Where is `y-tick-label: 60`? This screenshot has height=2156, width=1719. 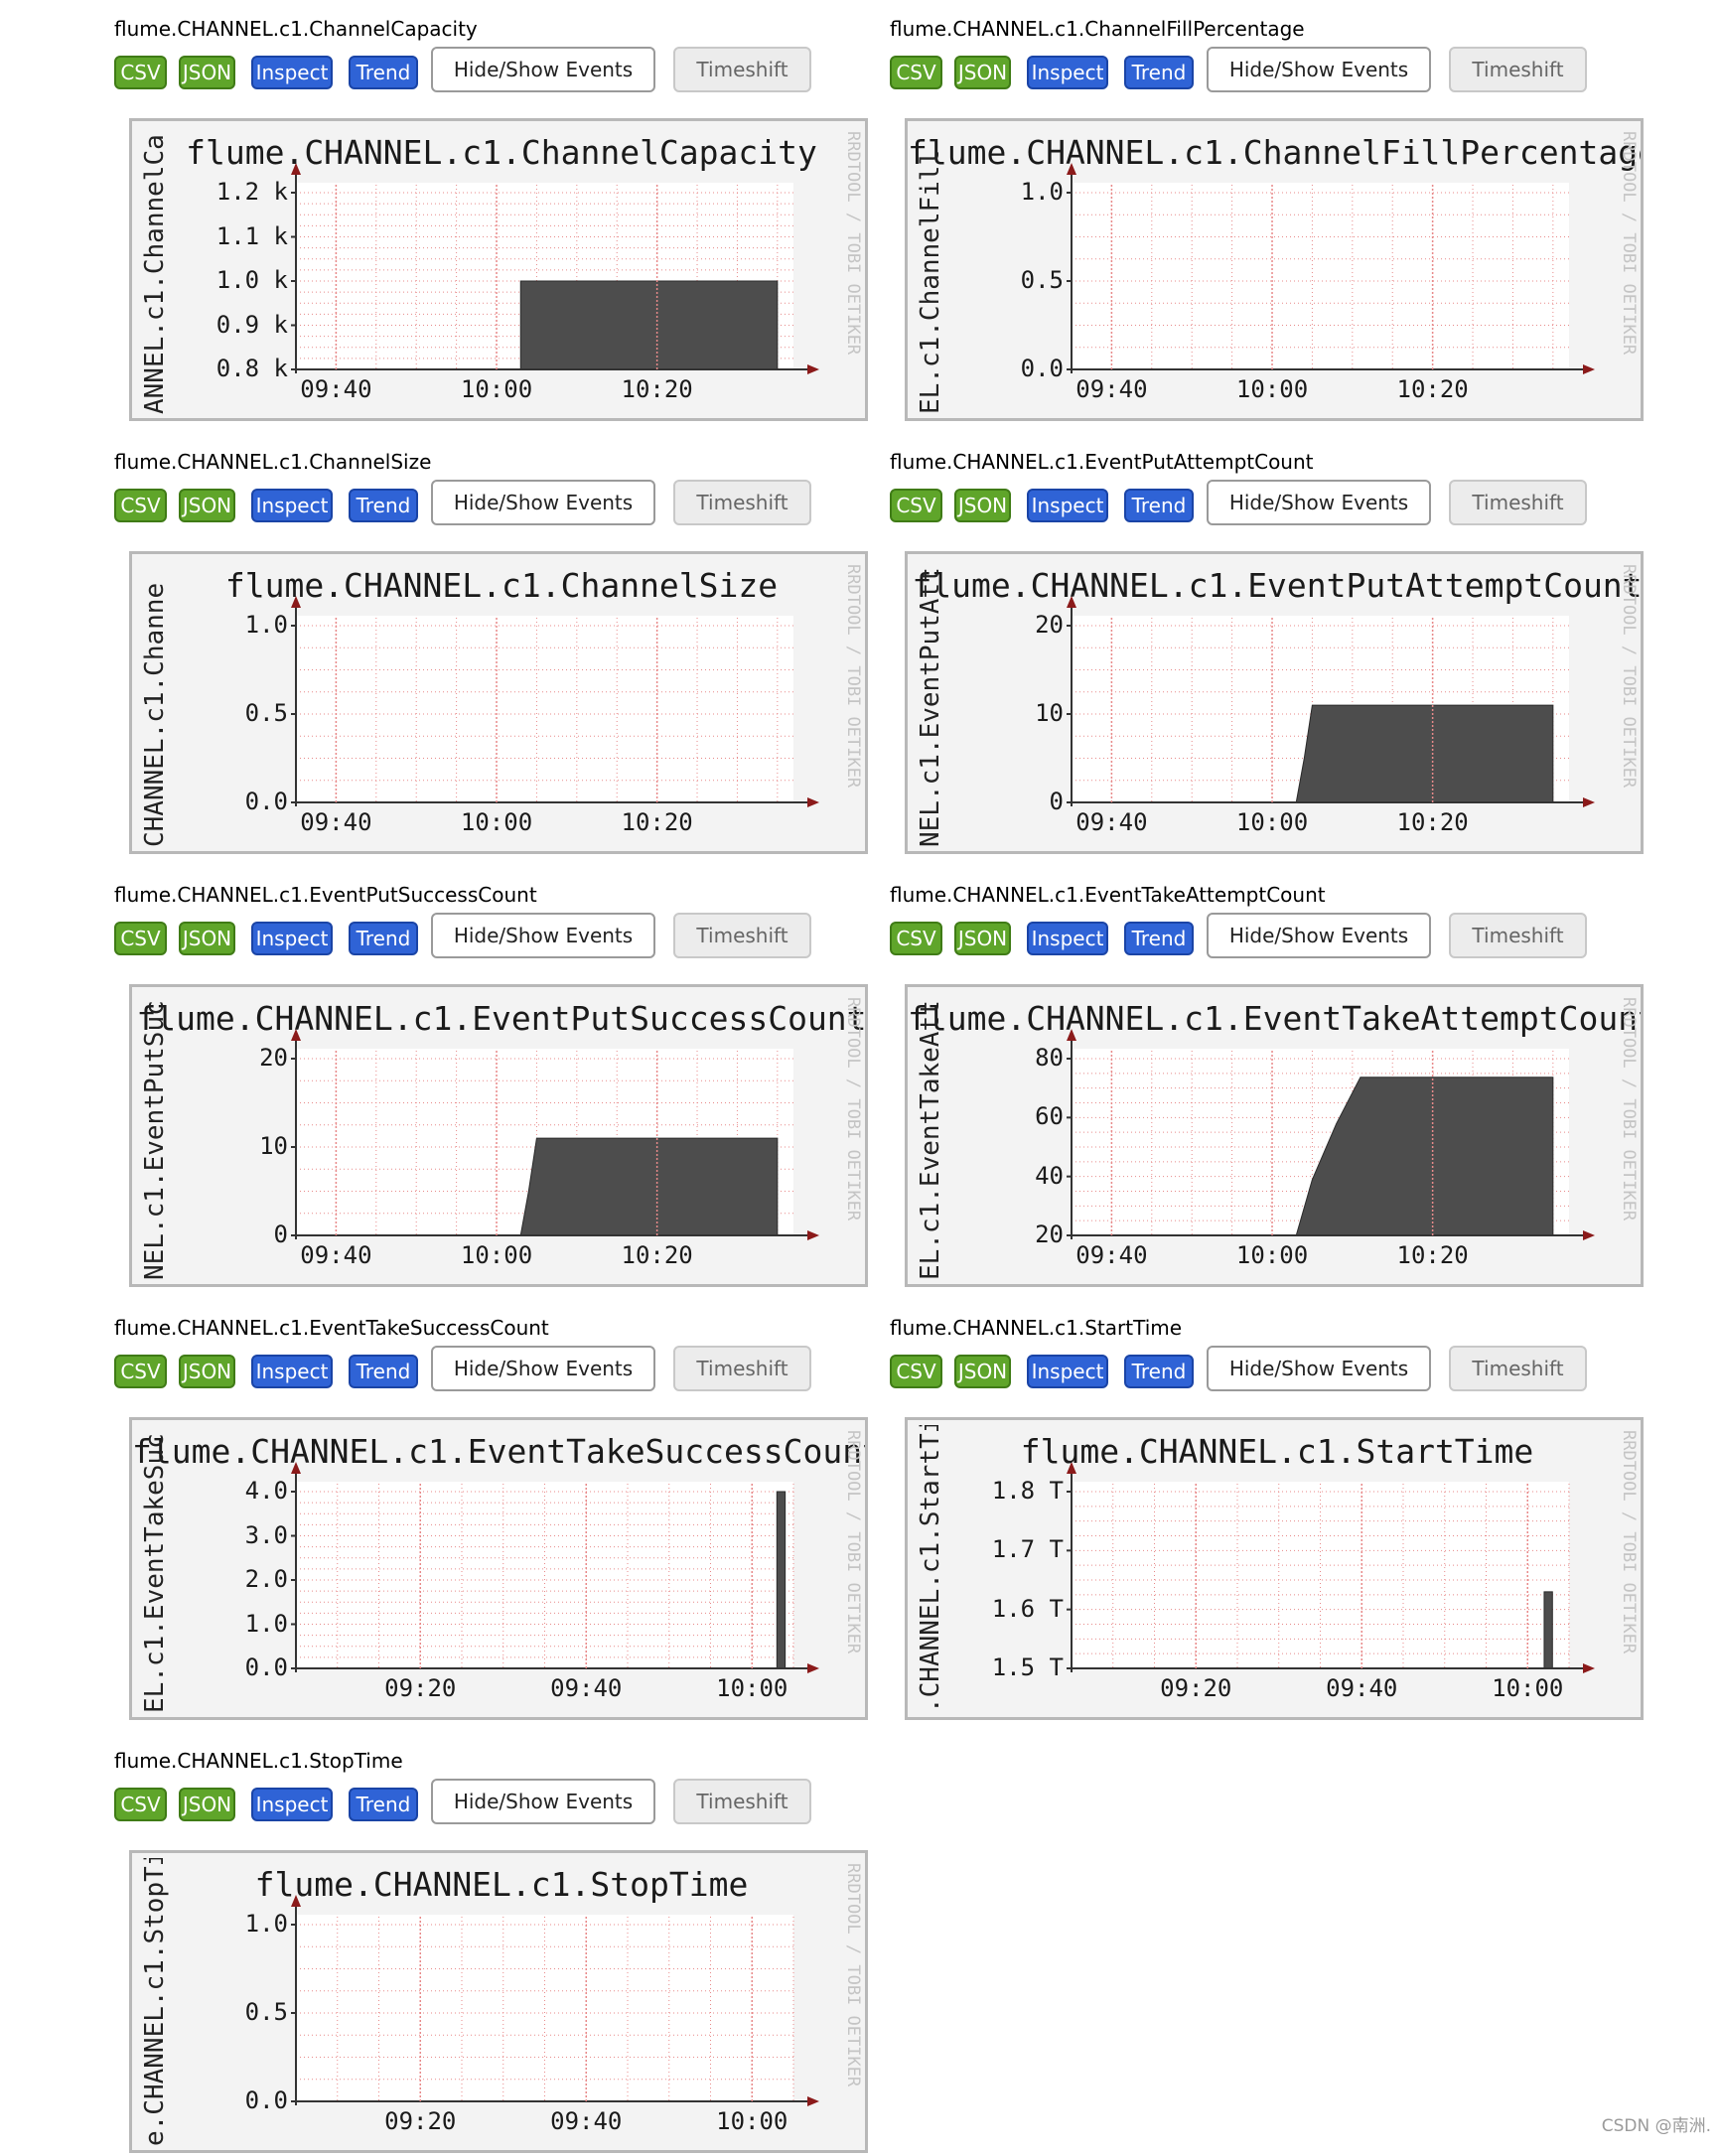 y-tick-label: 60 is located at coordinates (1049, 1117).